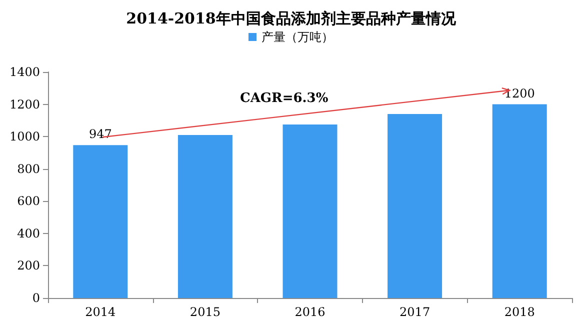  What do you see at coordinates (291, 19) in the screenshot?
I see `chart-title: 2014-2018年中国食品添加剂主要品种产量情况` at bounding box center [291, 19].